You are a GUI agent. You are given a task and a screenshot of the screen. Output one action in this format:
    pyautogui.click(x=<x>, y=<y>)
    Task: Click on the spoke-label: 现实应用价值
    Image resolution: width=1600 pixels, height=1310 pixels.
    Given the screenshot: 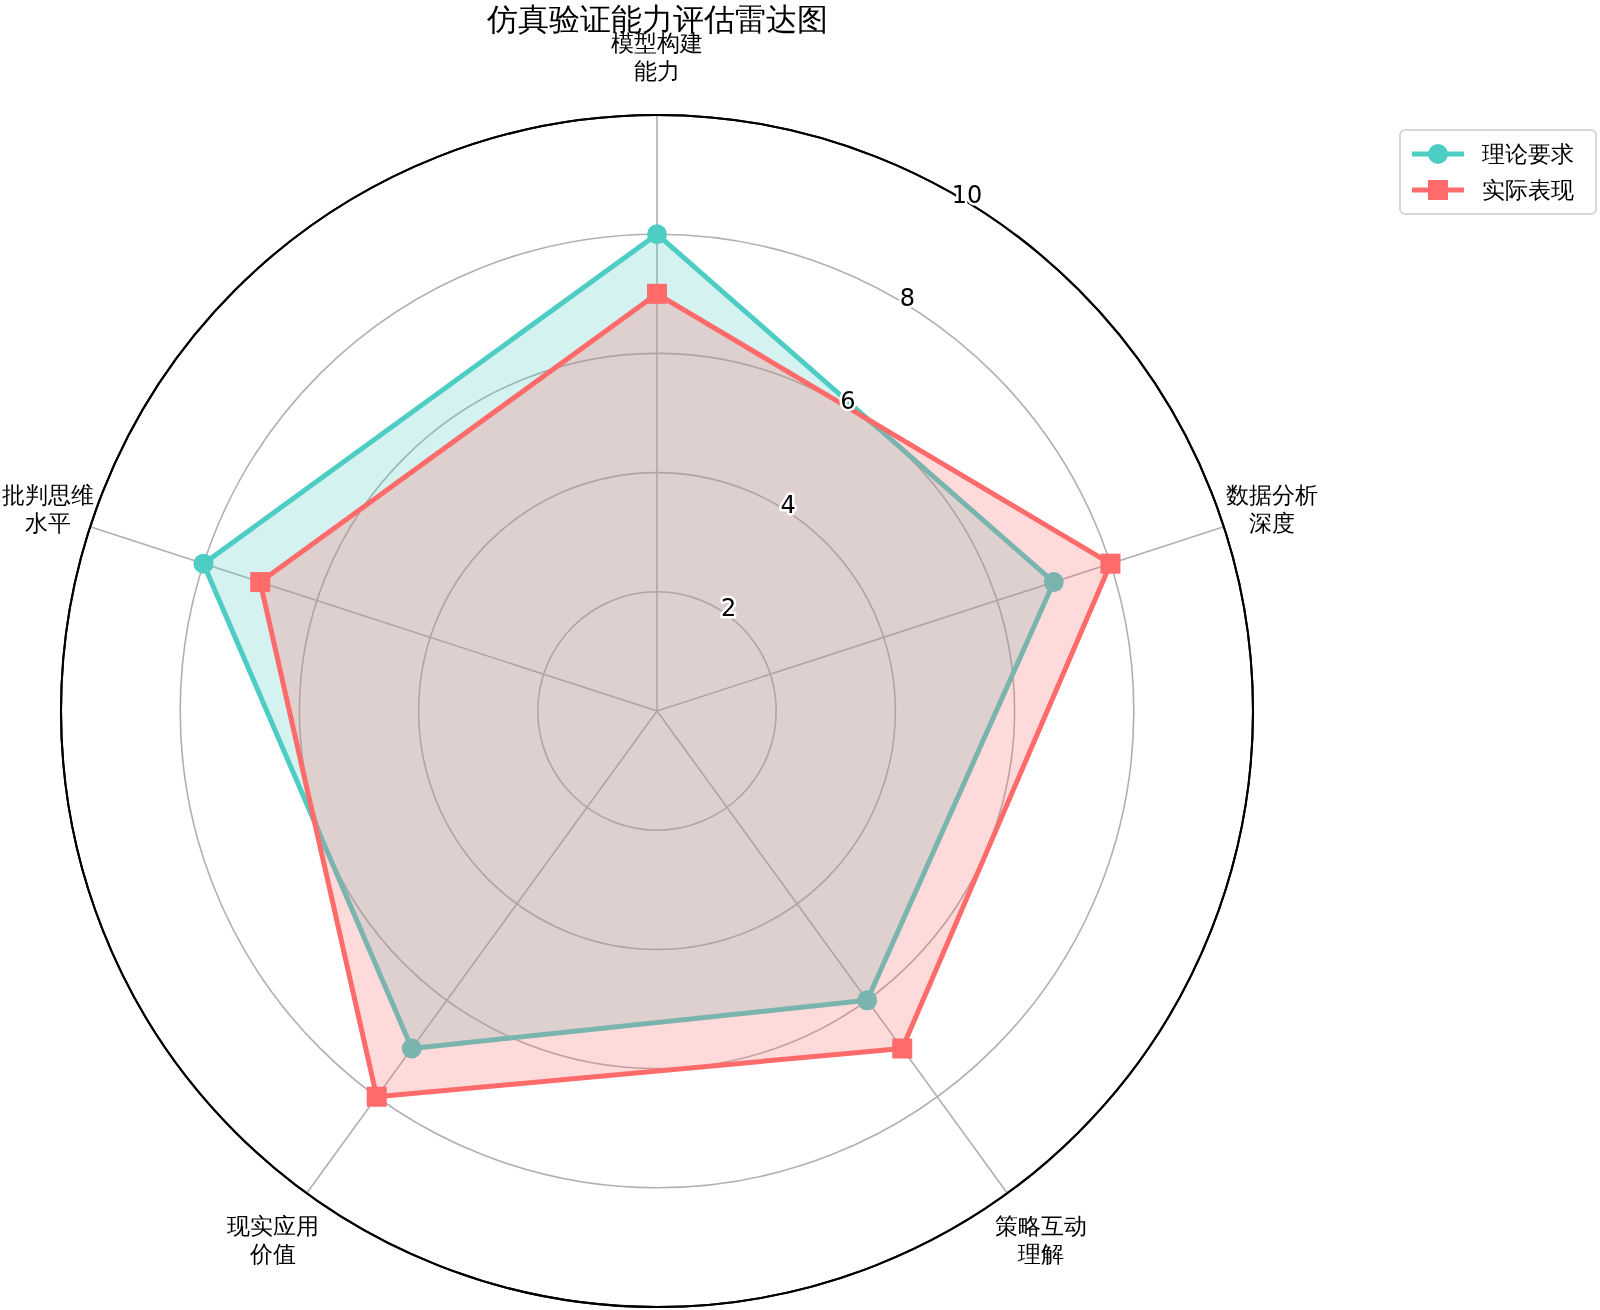 What is the action you would take?
    pyautogui.click(x=272, y=1240)
    